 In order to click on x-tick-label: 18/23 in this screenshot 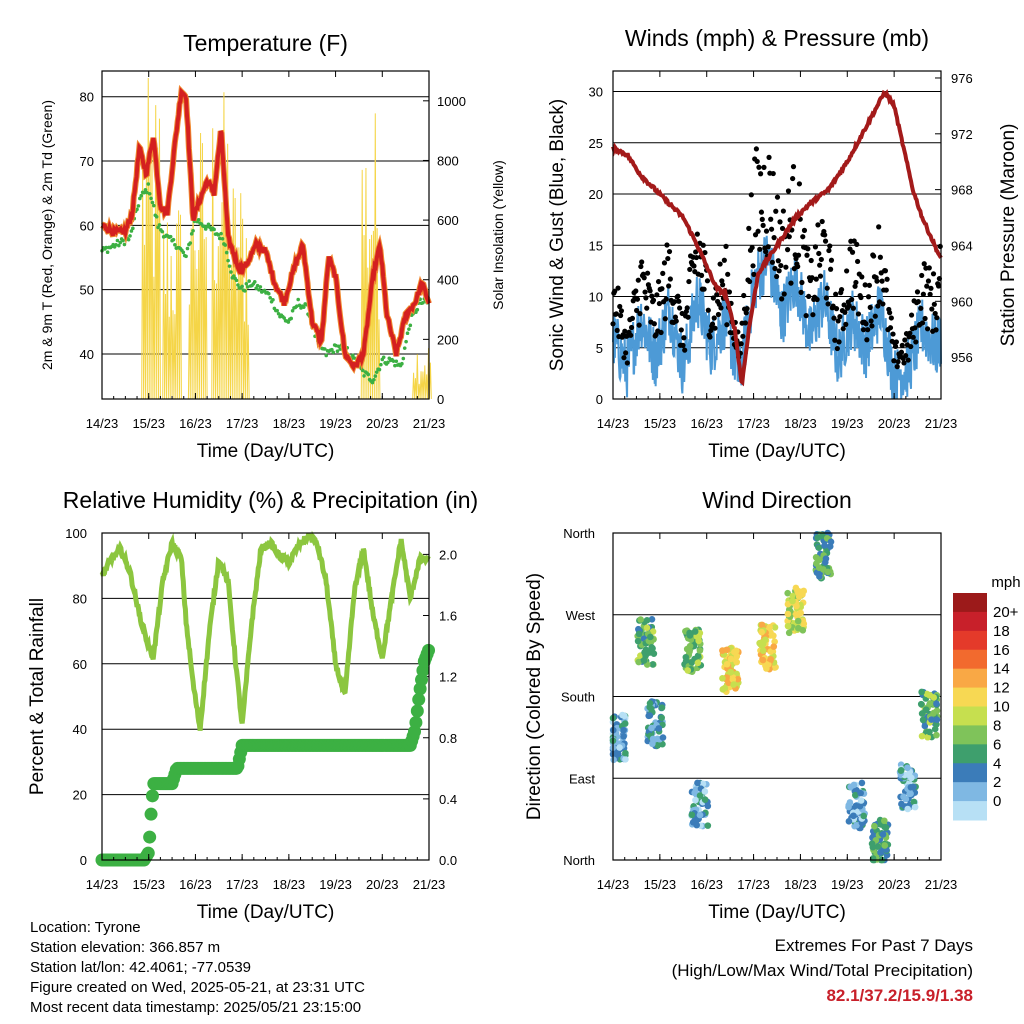, I will do `click(289, 423)`.